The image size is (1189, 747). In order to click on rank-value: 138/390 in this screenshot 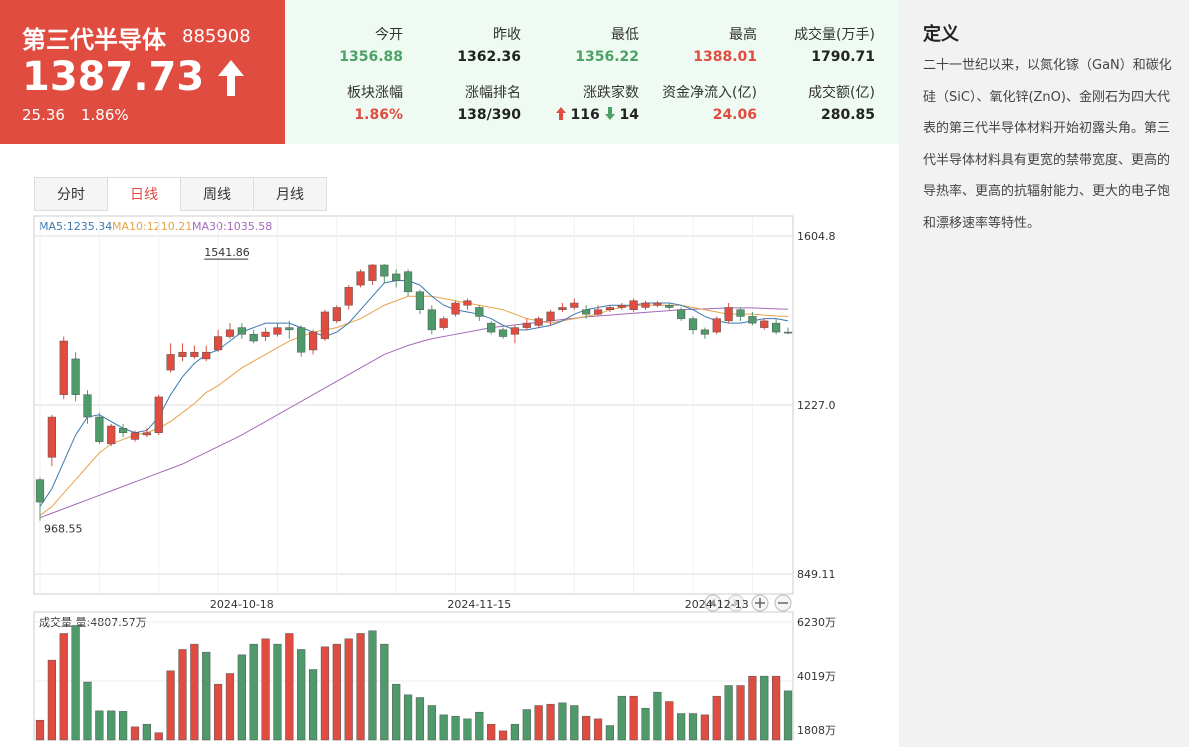, I will do `click(489, 115)`.